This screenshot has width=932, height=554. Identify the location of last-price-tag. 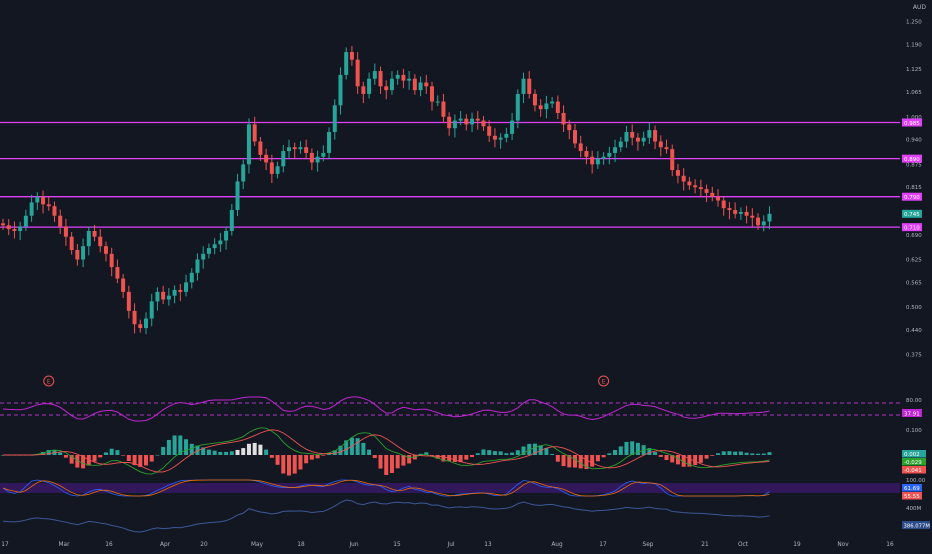
(912, 213).